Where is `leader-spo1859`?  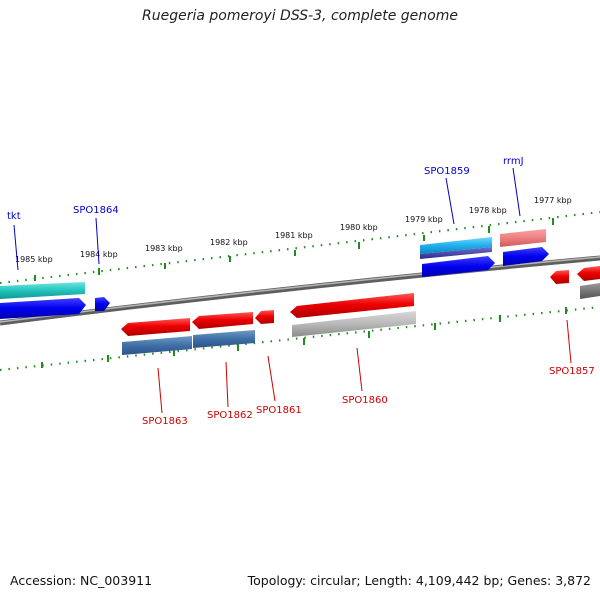
leader-spo1859 is located at coordinates (450, 201).